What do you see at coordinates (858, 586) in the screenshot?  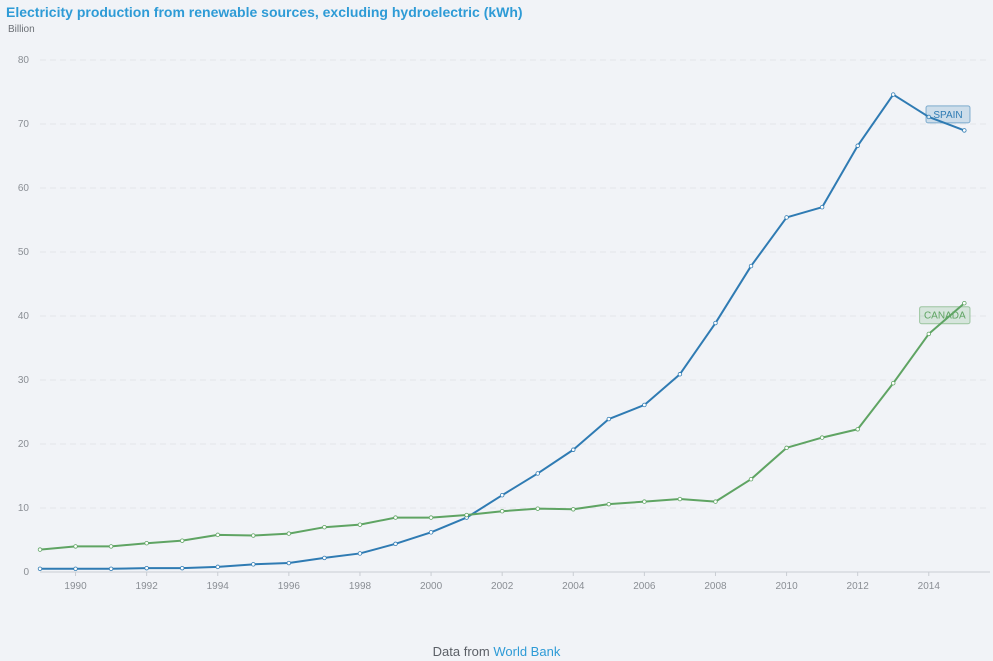 I see `x-tick-label: 2012` at bounding box center [858, 586].